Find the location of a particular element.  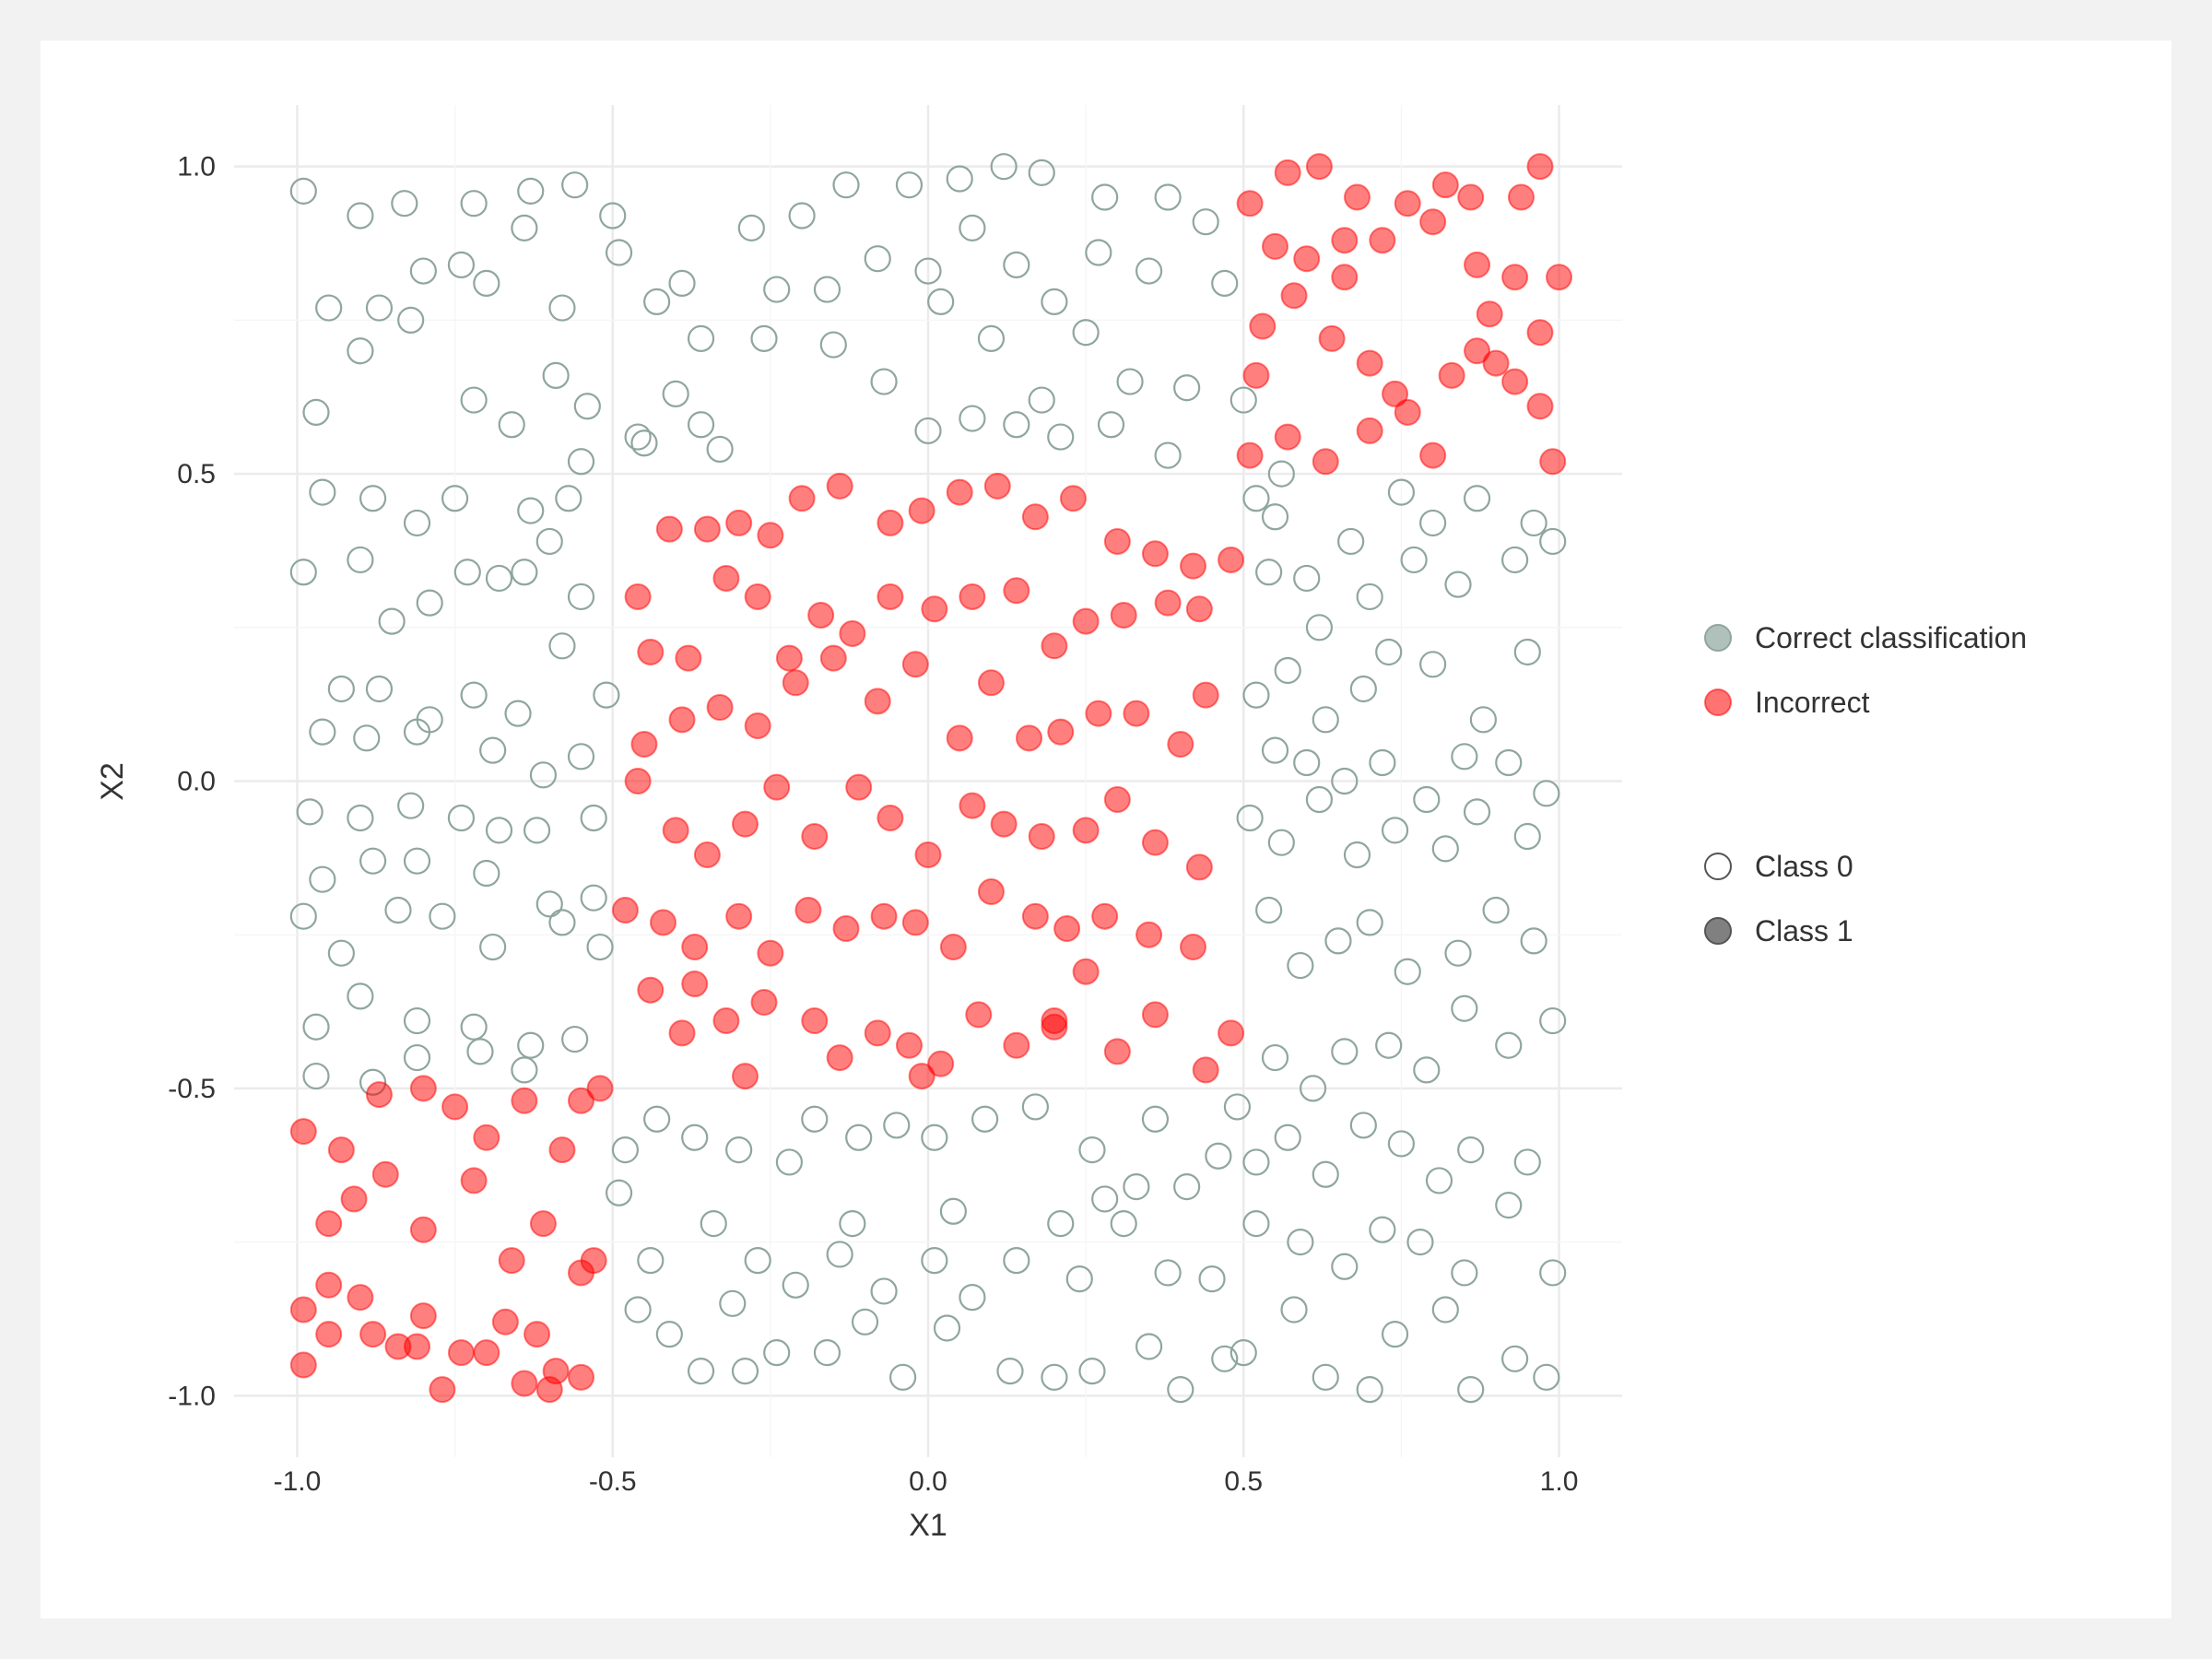

legend-correct-label: Correct classification is located at coordinates (1891, 637).